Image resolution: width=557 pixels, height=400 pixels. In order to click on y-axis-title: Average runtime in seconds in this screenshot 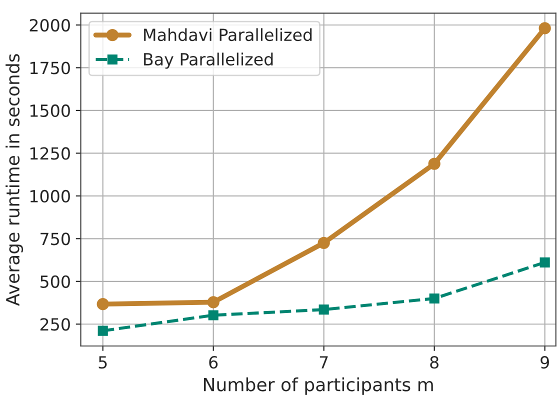, I will do `click(15, 180)`.